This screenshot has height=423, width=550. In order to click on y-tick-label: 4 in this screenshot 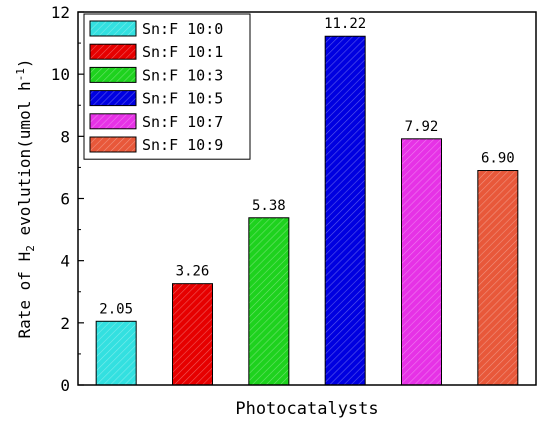, I will do `click(65, 261)`.